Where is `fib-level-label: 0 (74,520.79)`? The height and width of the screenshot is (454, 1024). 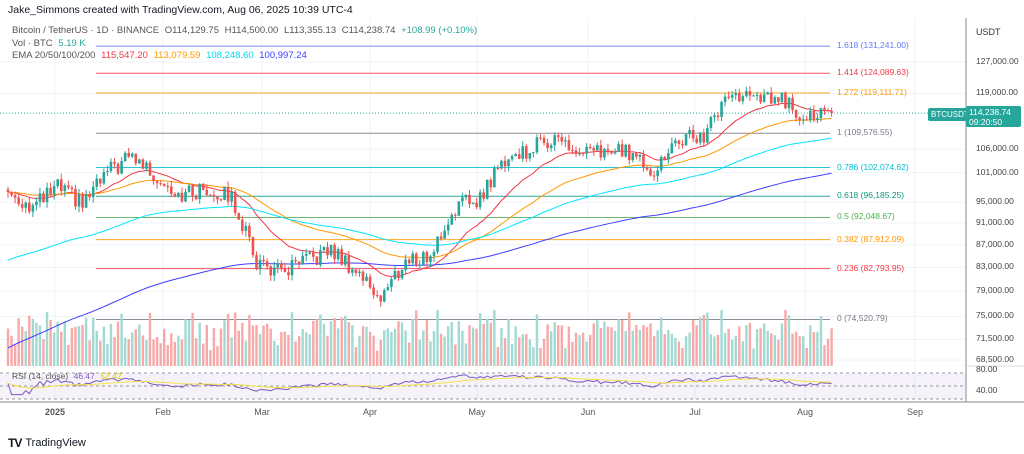 fib-level-label: 0 (74,520.79) is located at coordinates (862, 318).